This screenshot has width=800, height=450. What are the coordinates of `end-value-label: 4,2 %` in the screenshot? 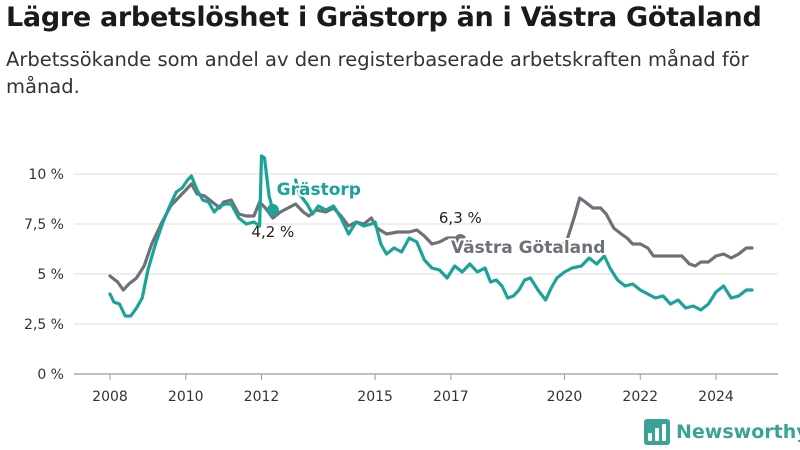 It's located at (272, 232).